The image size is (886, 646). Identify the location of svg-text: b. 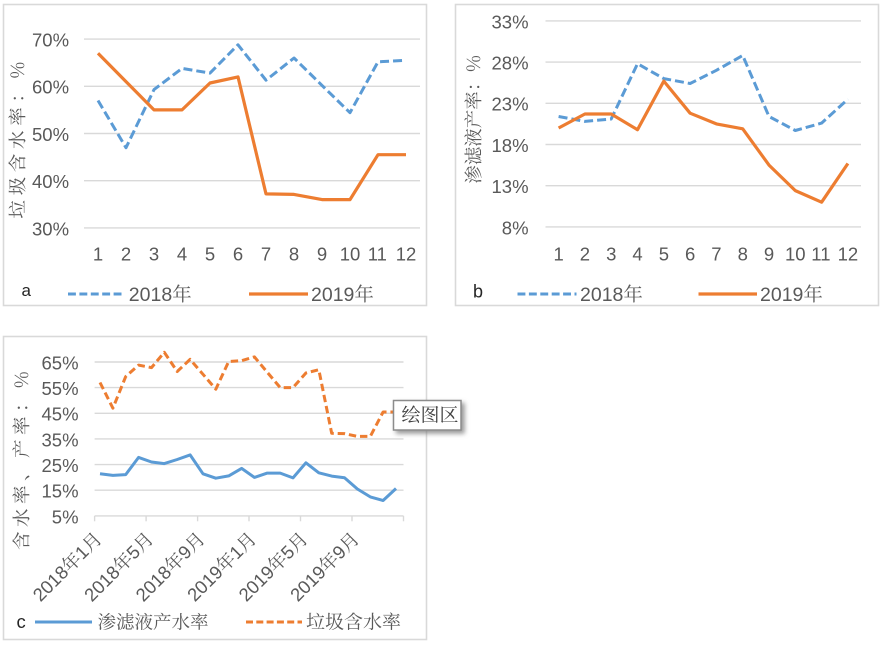
(478, 292).